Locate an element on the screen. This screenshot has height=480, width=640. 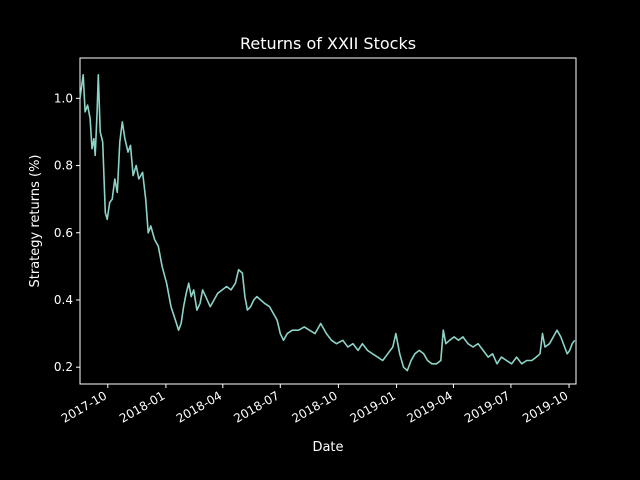
x-axis-label: Date is located at coordinates (327, 447).